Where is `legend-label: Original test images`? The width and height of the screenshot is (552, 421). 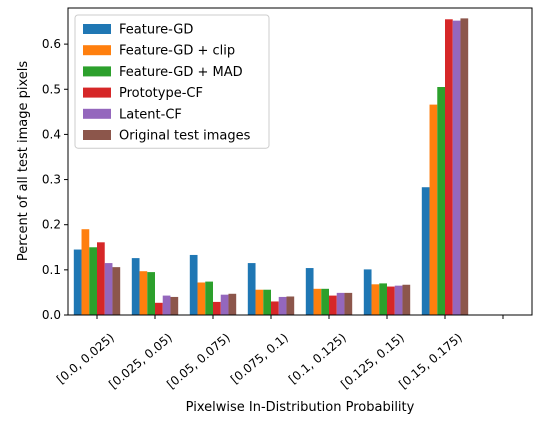 legend-label: Original test images is located at coordinates (185, 136).